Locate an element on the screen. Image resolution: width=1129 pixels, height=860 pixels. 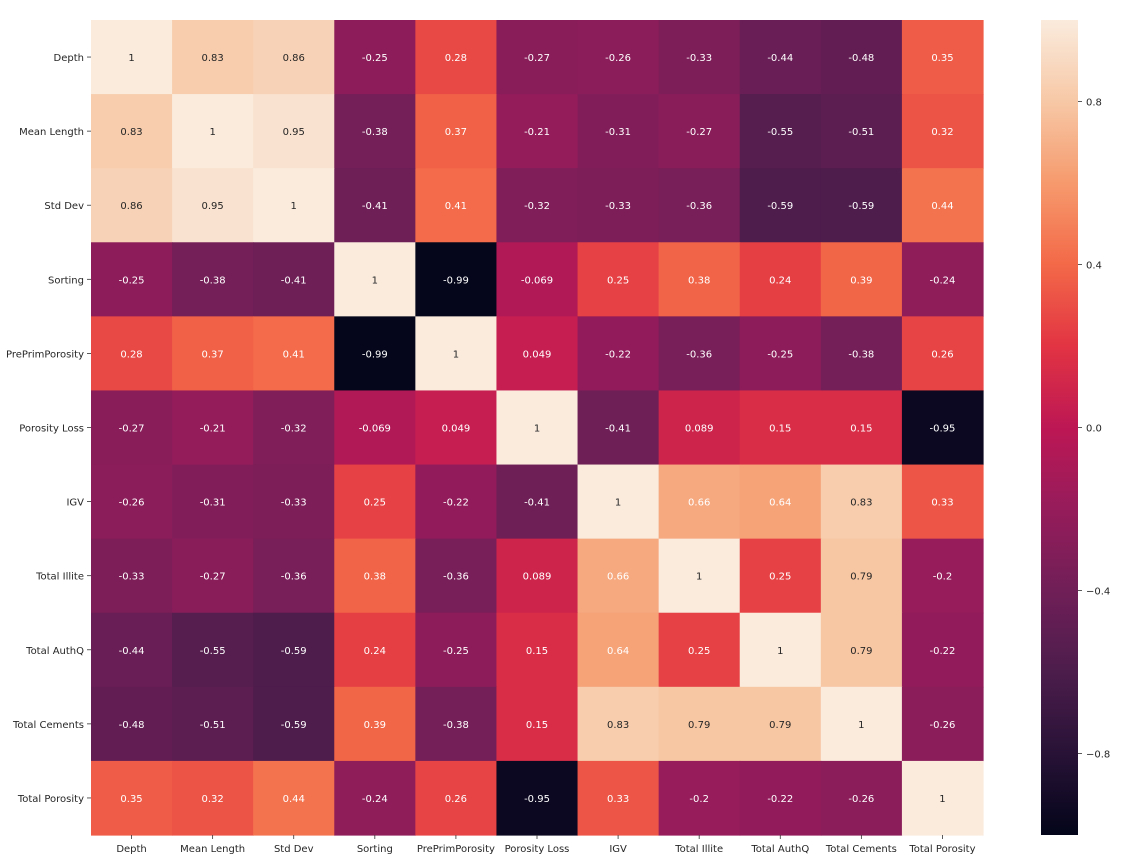
cell-annotation: -0.24 is located at coordinates (943, 280).